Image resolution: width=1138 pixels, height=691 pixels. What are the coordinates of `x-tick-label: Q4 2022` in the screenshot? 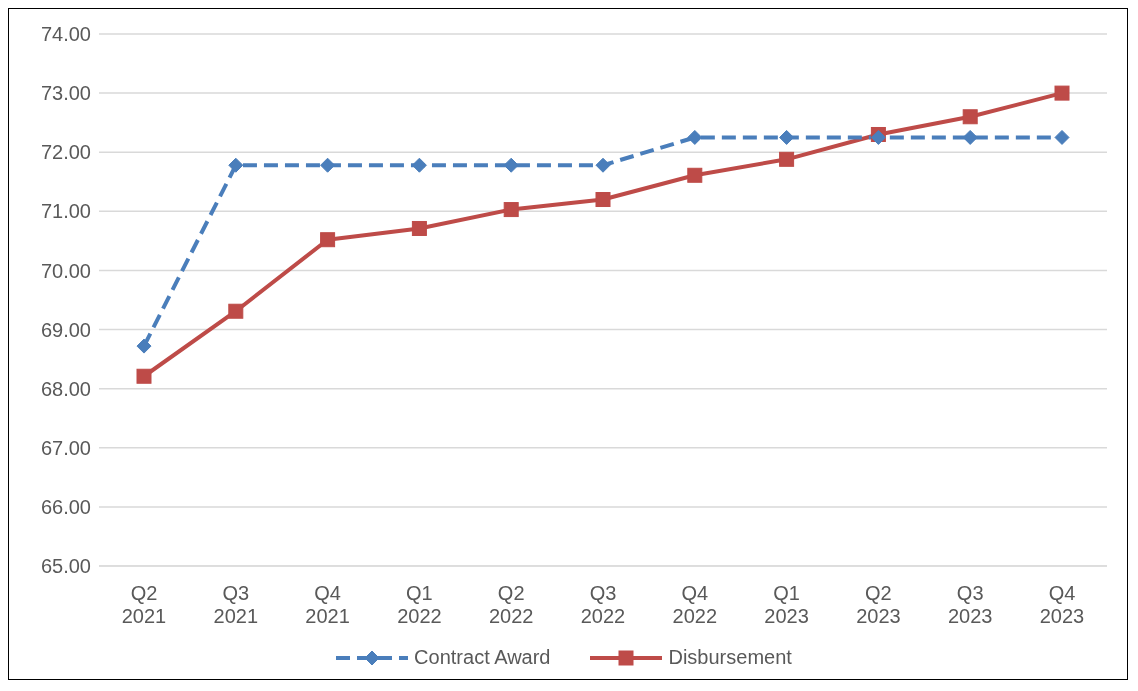 It's located at (695, 604).